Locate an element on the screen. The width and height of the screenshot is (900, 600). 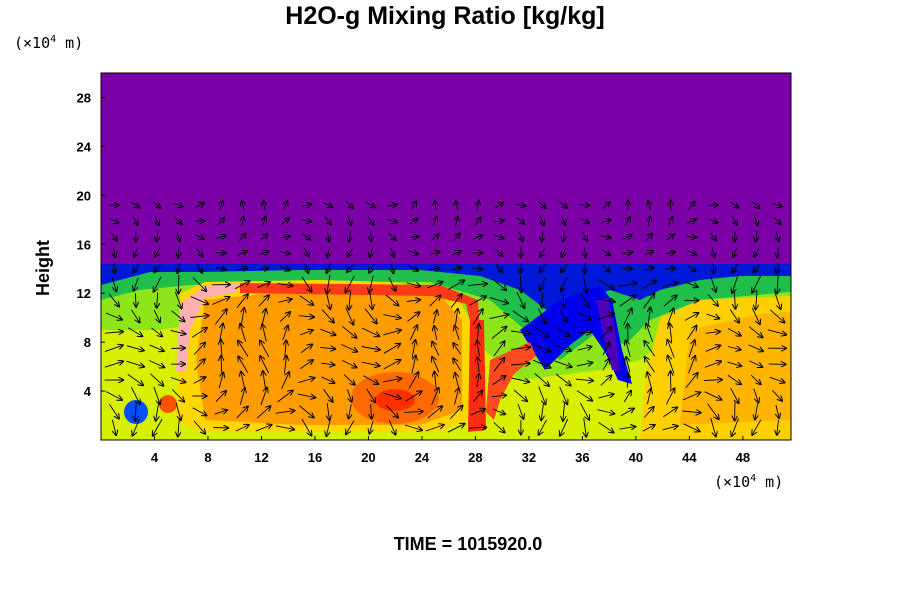
right-cell-hotspot-center is located at coordinates (395, 400).